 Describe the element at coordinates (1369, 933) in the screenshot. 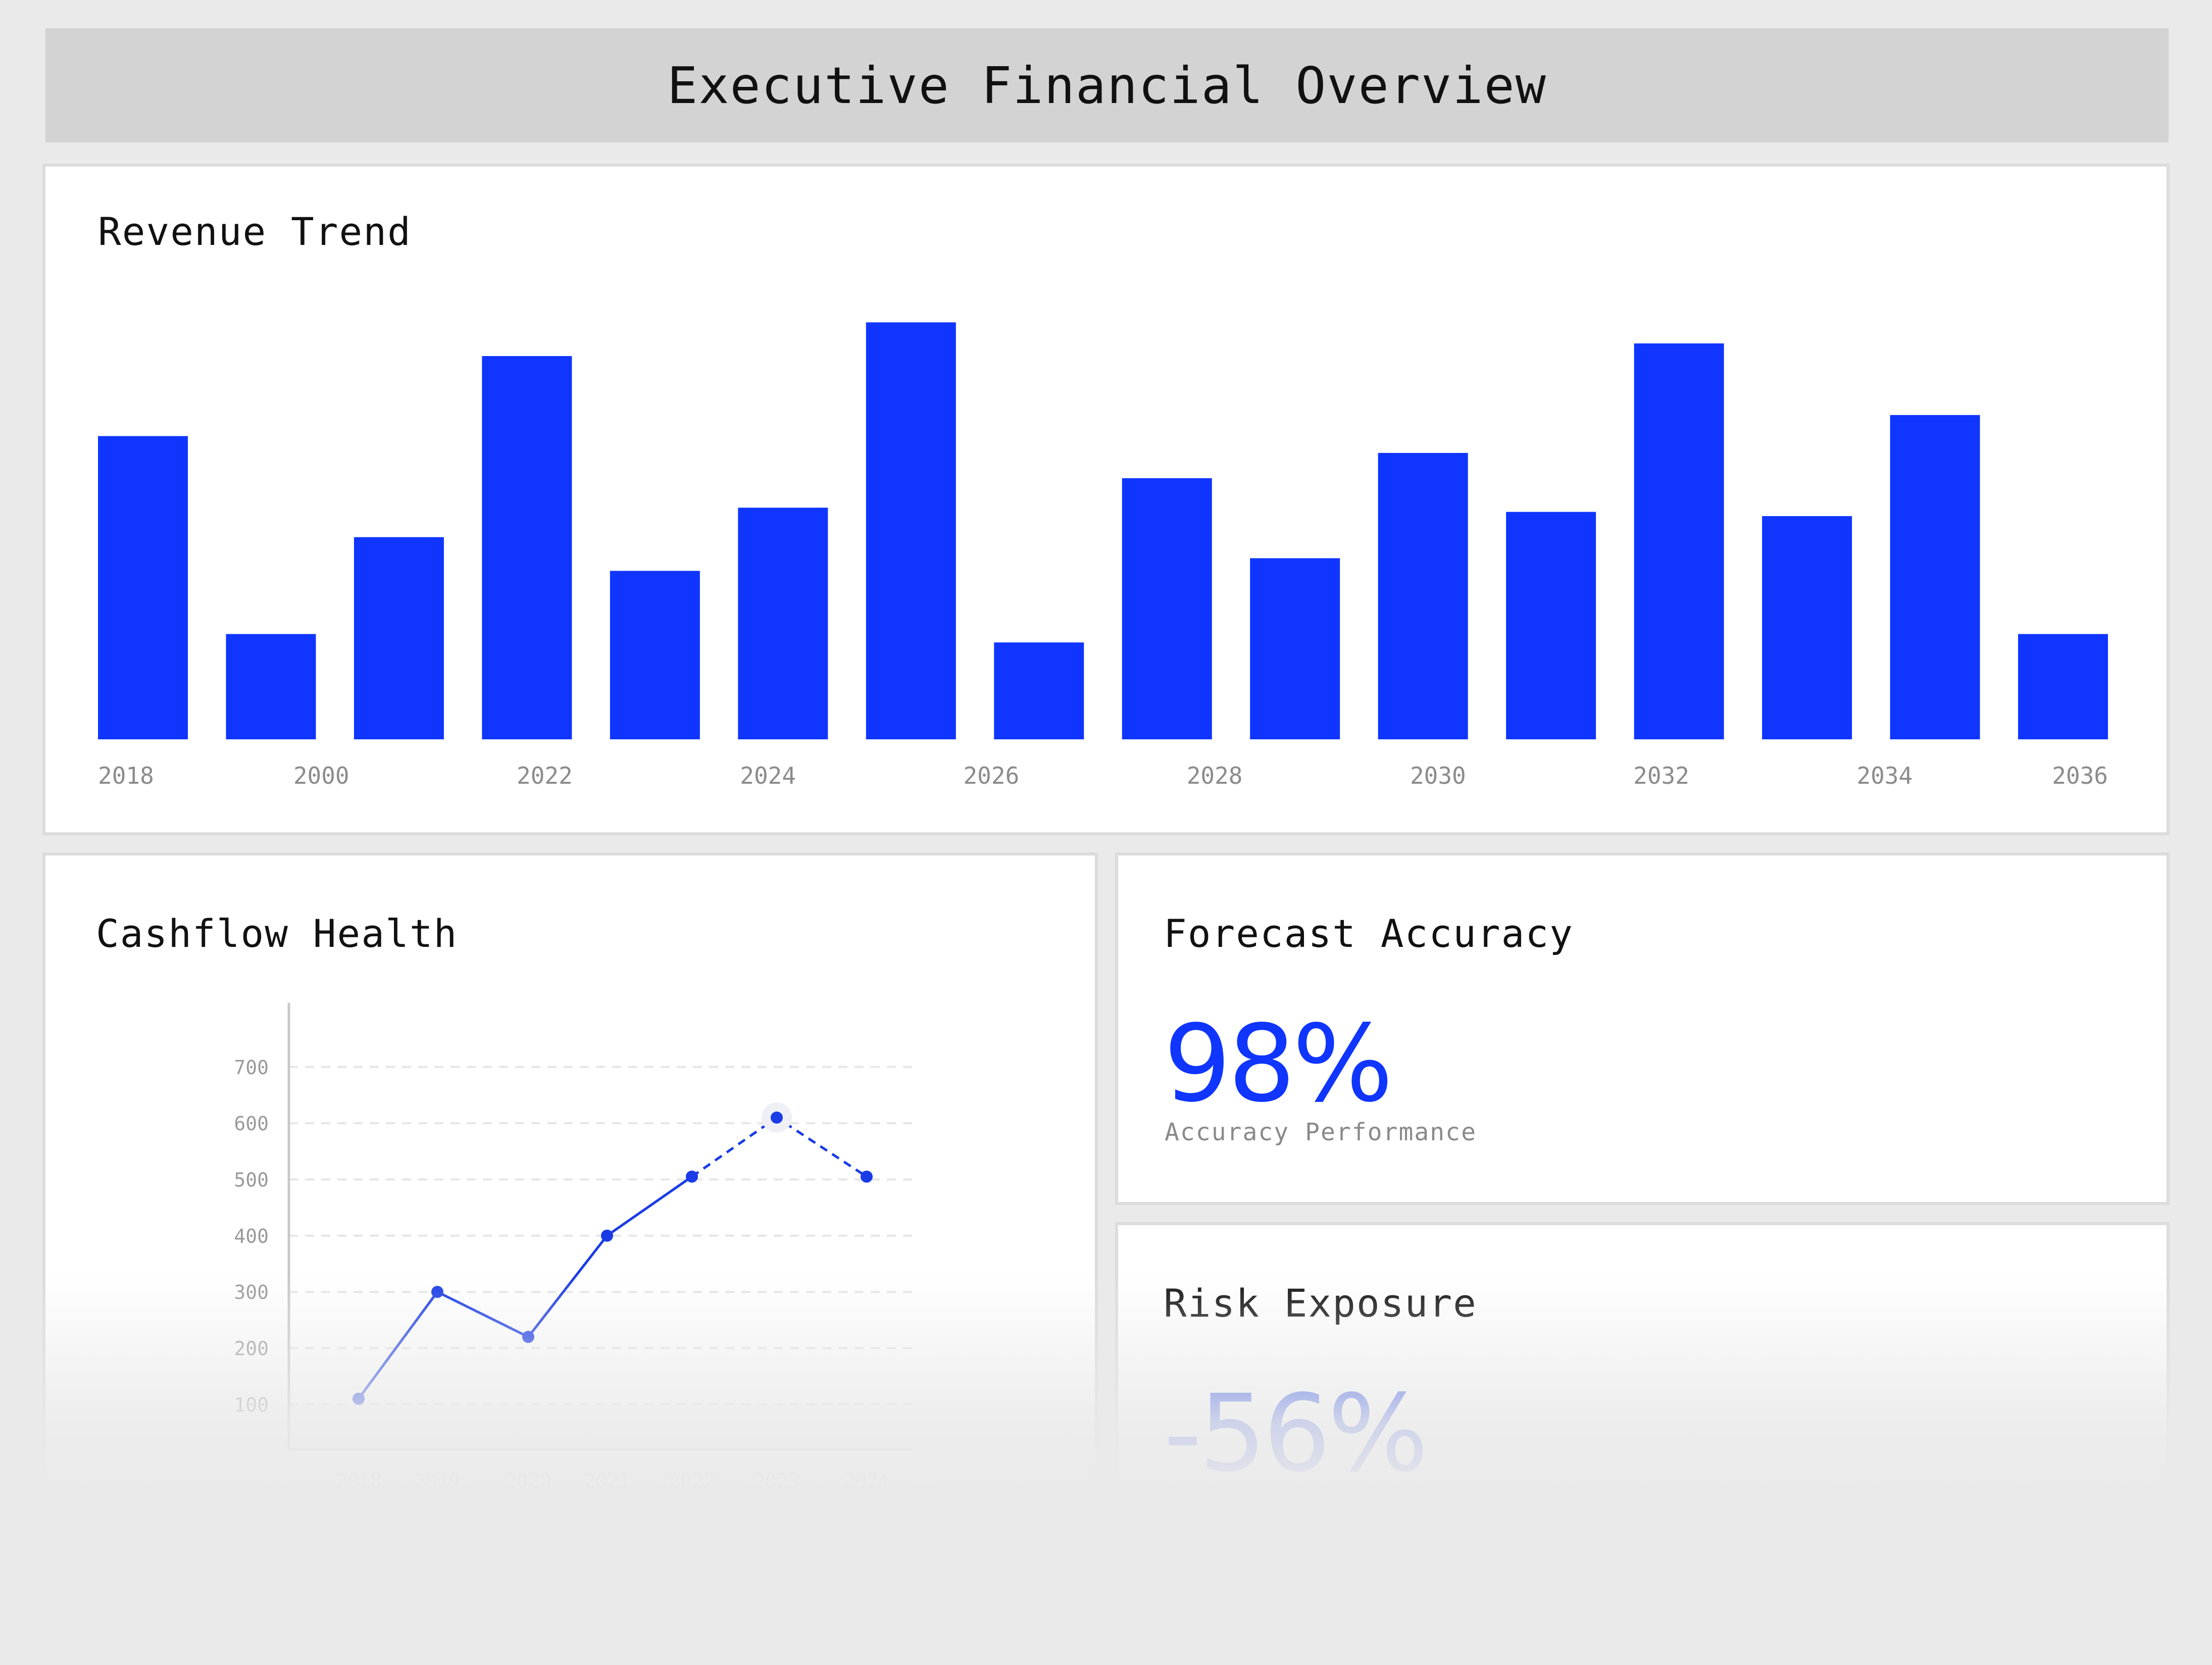

I see `forecast-accuracy-title: Forecast Accuracy` at that location.